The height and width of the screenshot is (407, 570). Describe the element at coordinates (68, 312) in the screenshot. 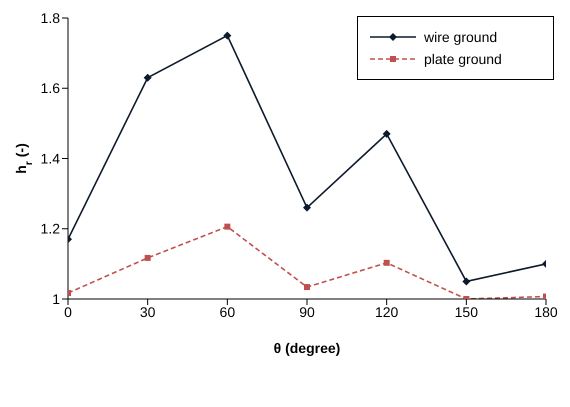

I see `x-tick-label: 0` at that location.